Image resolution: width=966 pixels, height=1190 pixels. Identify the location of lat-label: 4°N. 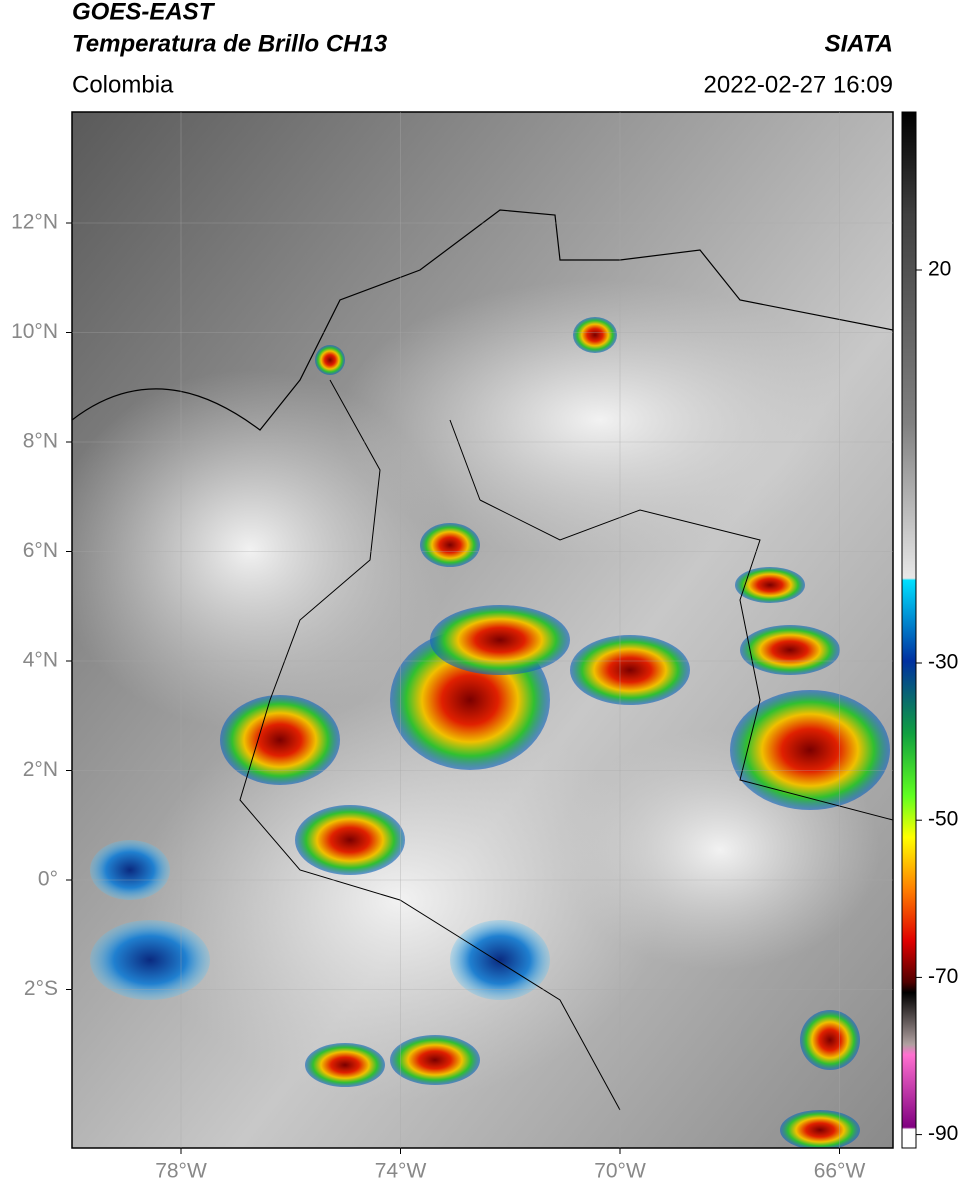
(40, 660).